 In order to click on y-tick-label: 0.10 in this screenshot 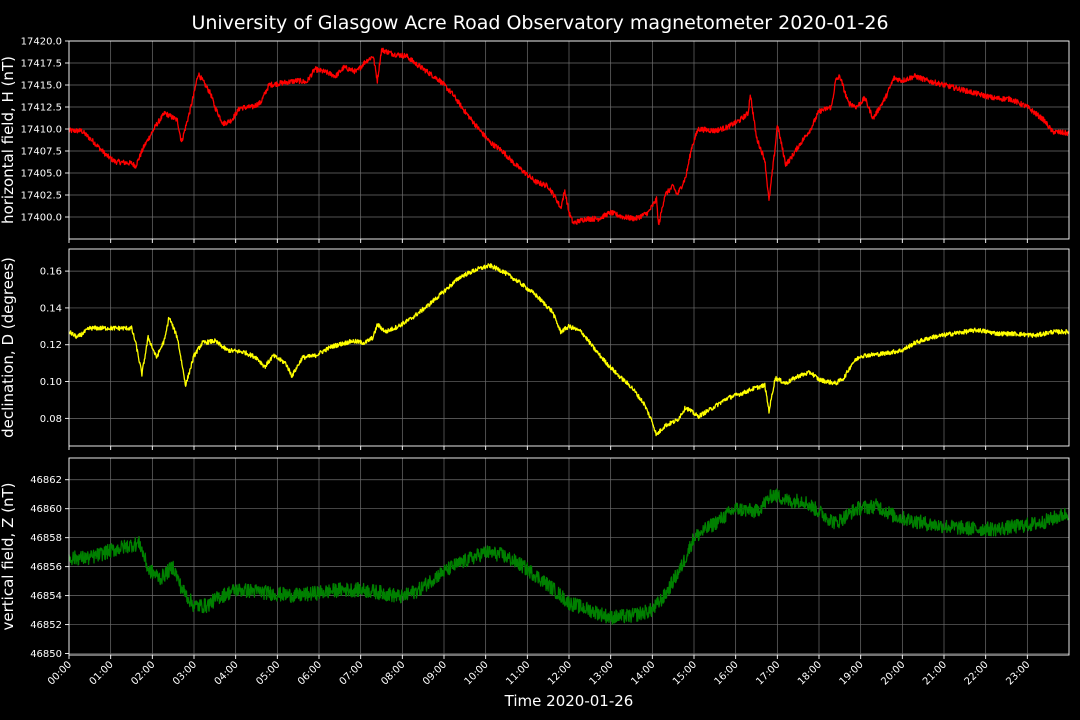, I will do `click(51, 382)`.